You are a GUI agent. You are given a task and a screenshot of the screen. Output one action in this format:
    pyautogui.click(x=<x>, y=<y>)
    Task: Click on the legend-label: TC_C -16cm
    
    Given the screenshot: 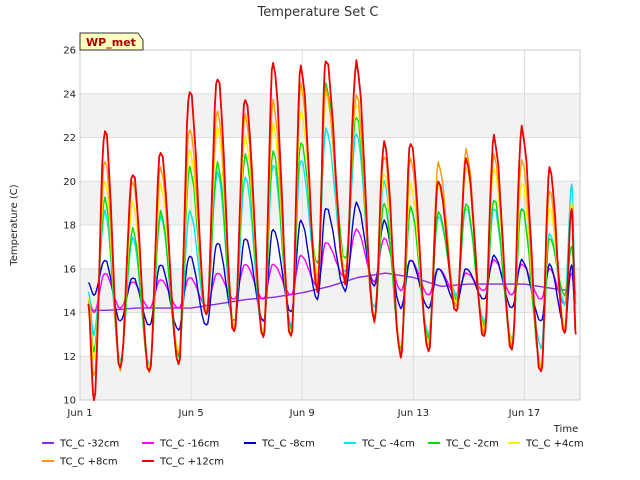 What is the action you would take?
    pyautogui.click(x=189, y=444)
    